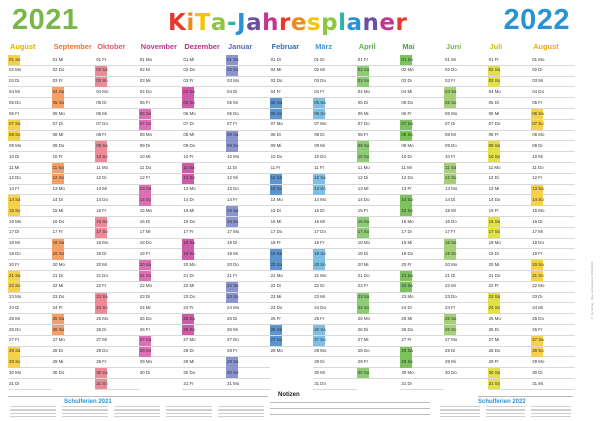 The image size is (600, 421). Describe the element at coordinates (73, 222) in the screenshot. I see `day-cell: 16 Do` at that location.